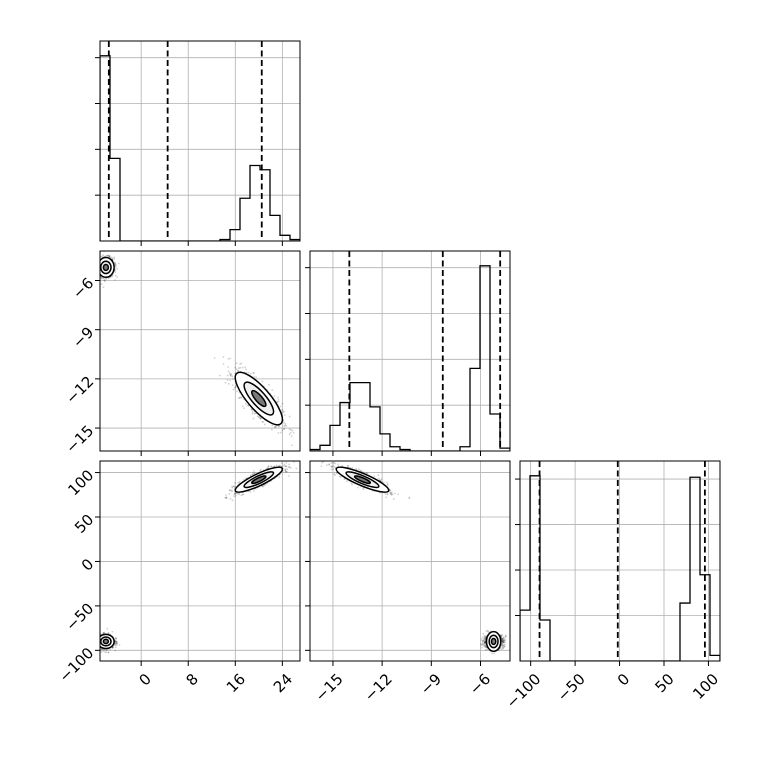 The width and height of the screenshot is (760, 760). I want to click on panel-frame, so click(200, 561).